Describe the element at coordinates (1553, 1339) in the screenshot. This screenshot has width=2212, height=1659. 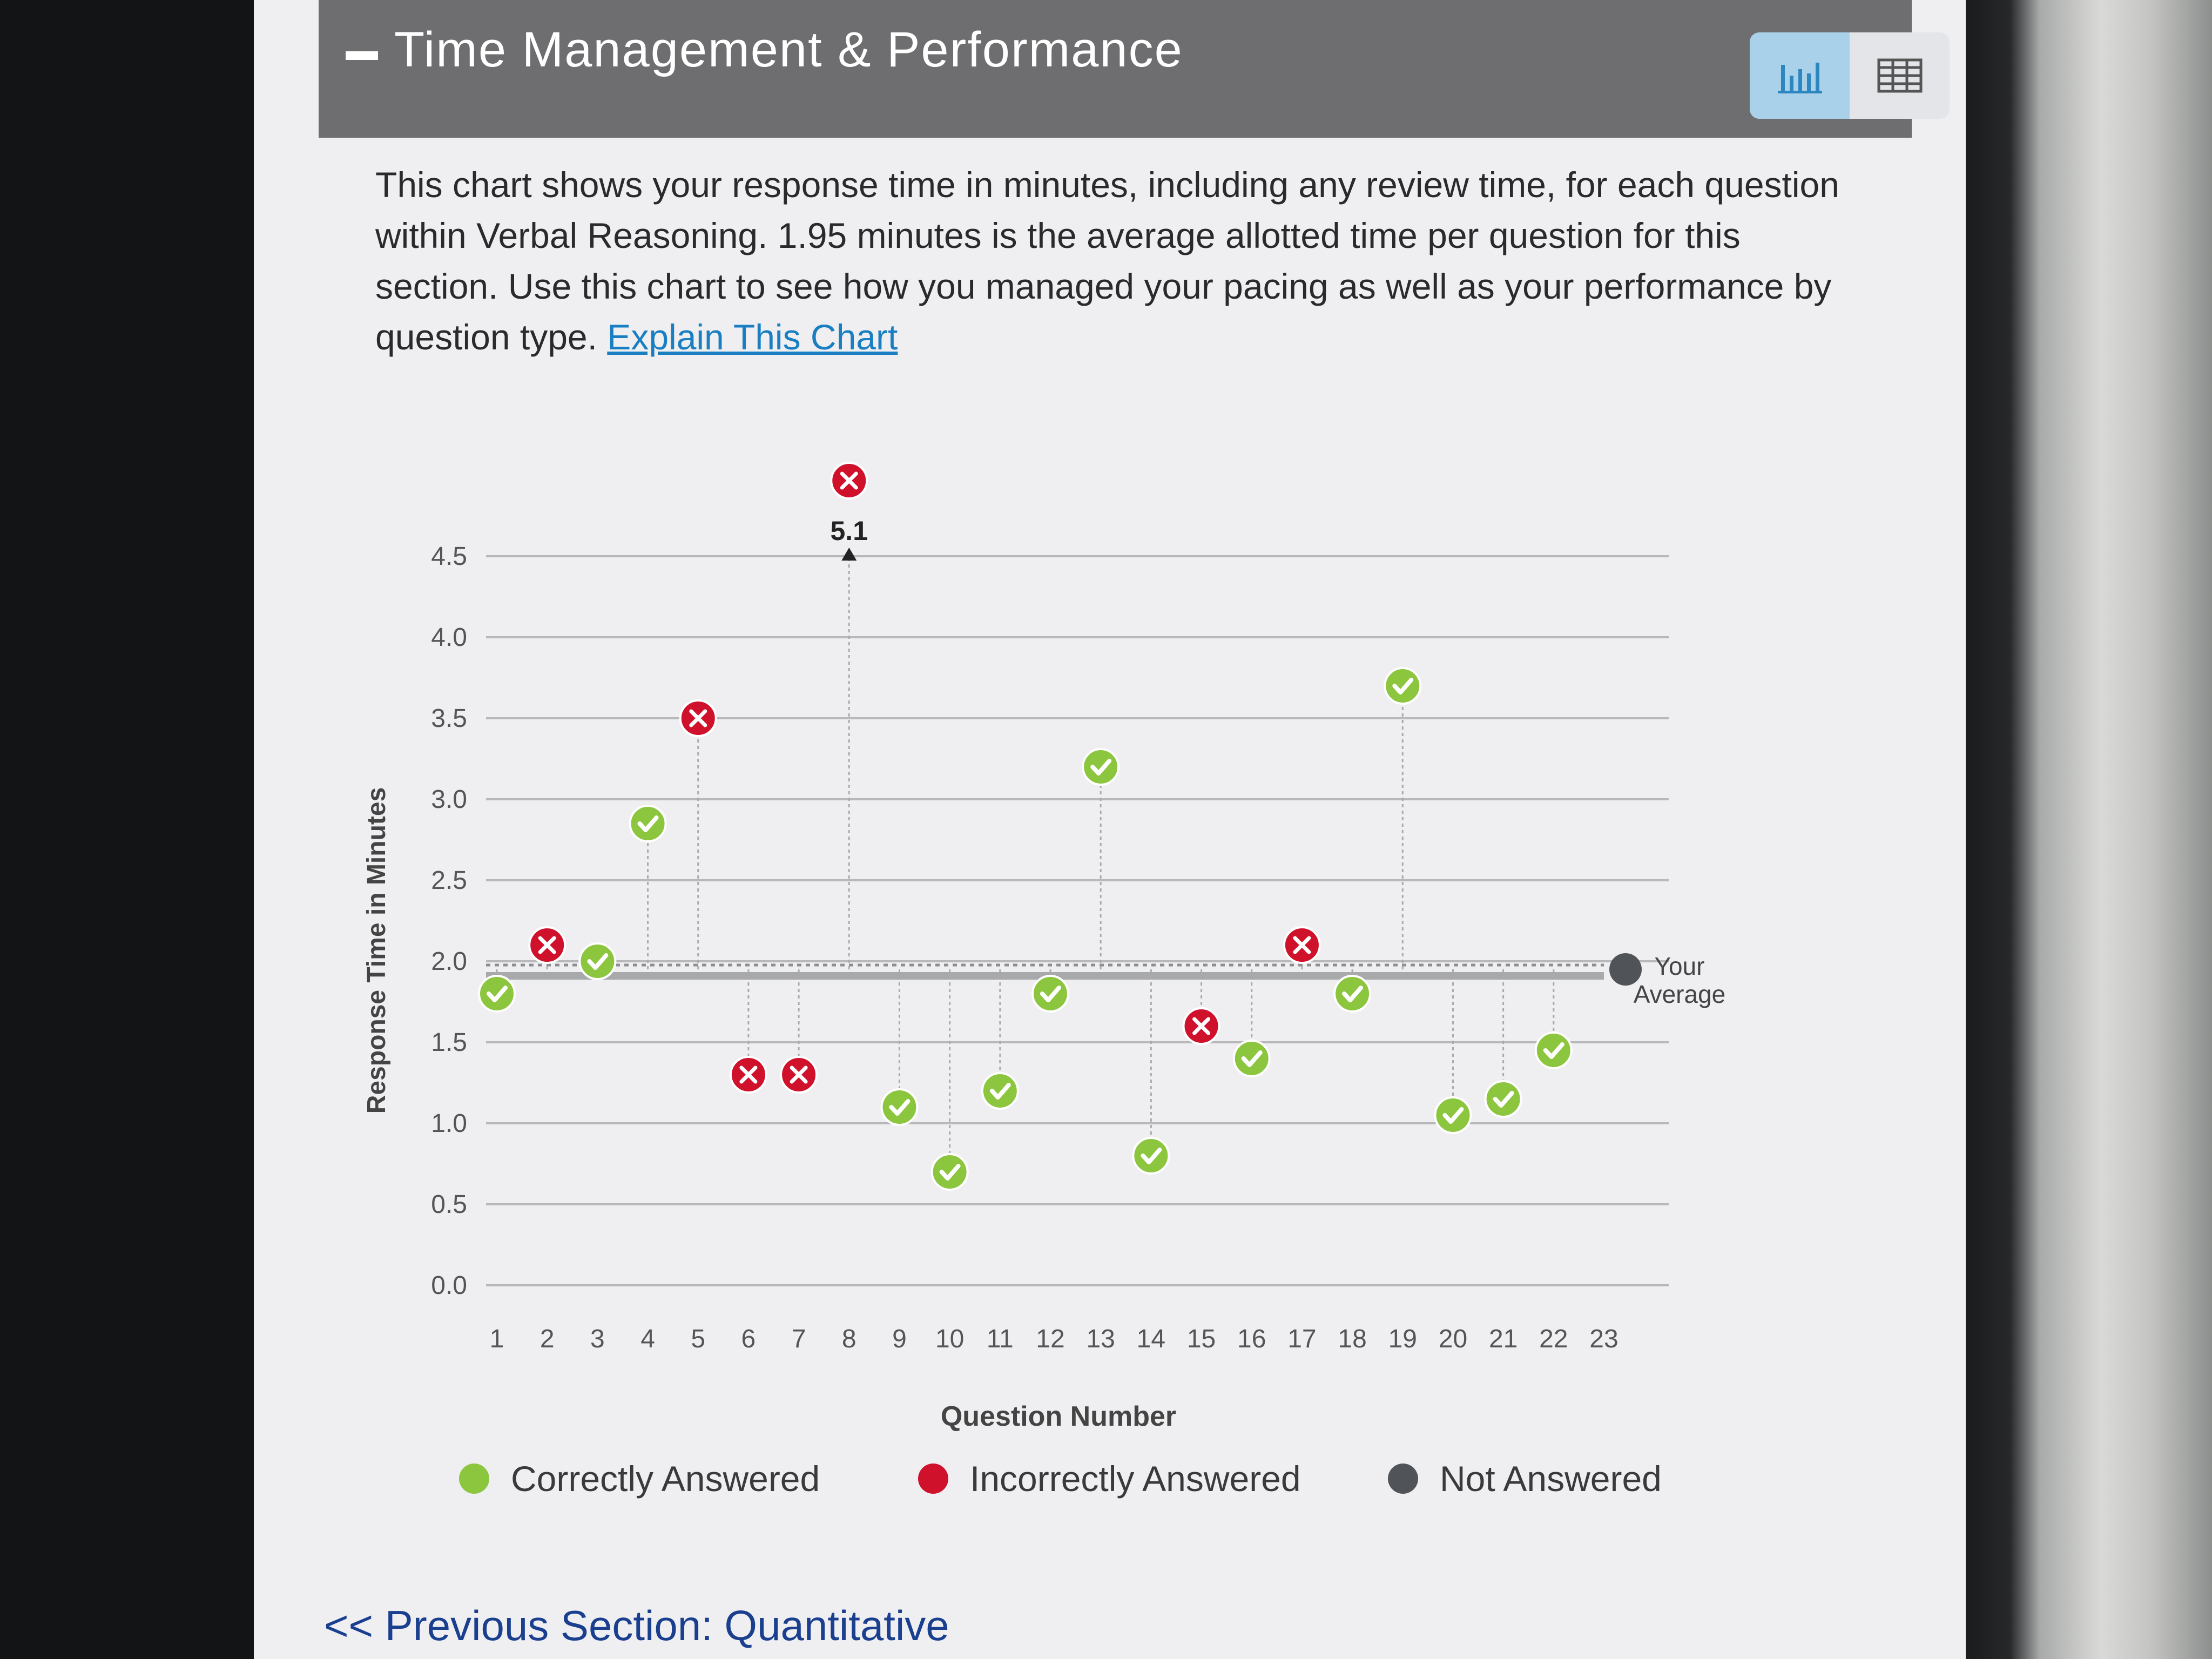
I see `x-tick-label: 22` at that location.